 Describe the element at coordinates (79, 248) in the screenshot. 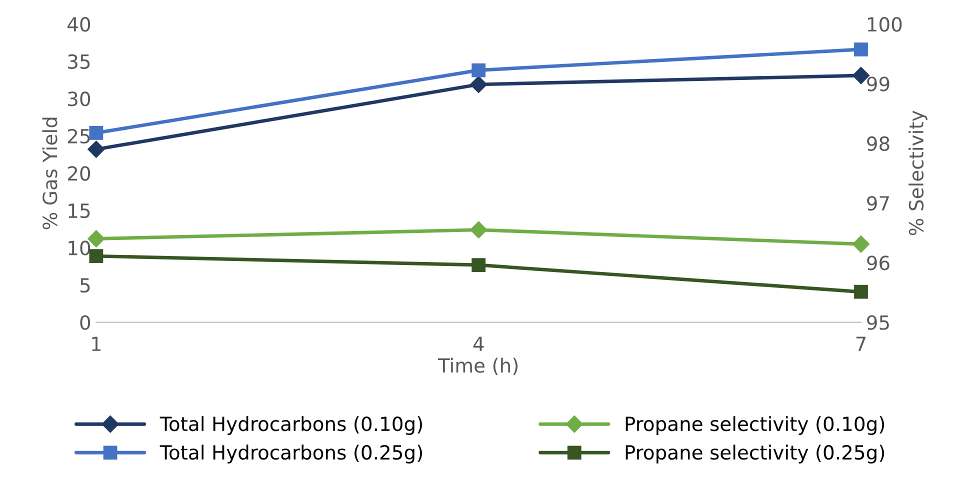

I see `y-tick-label: 10` at that location.